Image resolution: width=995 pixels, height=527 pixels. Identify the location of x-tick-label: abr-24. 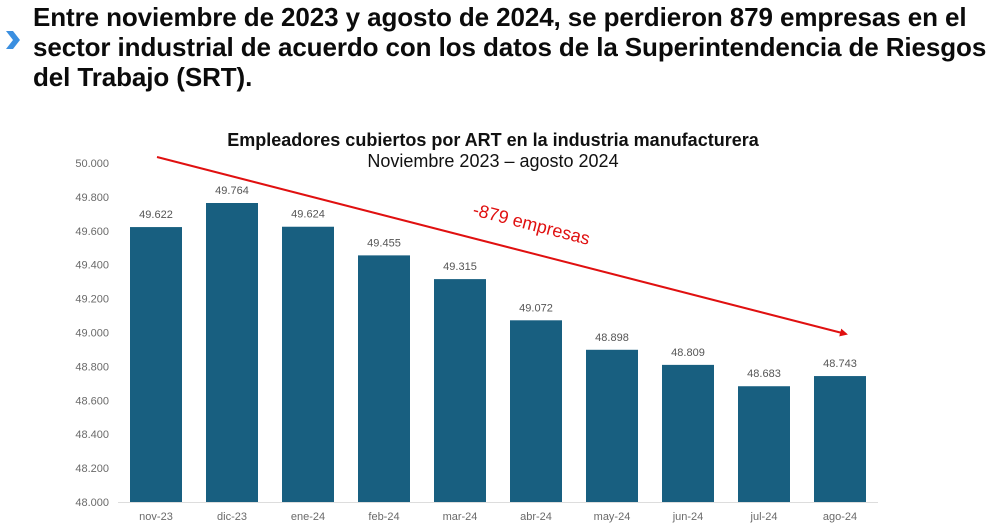
(536, 517).